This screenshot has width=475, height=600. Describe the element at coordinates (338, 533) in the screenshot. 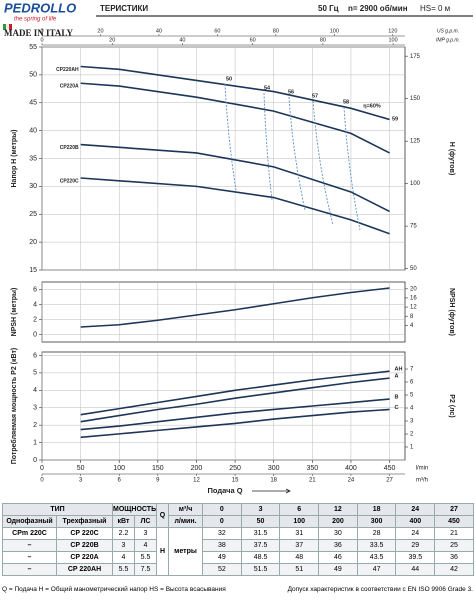

I see `table-cell: 30` at that location.